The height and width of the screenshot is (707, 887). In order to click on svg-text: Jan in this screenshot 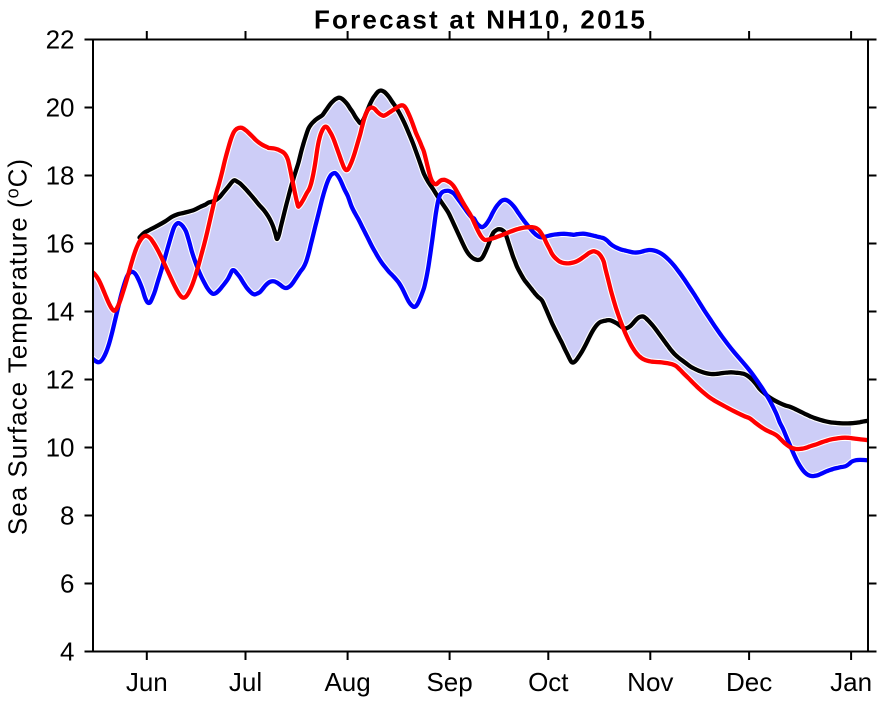, I will do `click(851, 682)`.